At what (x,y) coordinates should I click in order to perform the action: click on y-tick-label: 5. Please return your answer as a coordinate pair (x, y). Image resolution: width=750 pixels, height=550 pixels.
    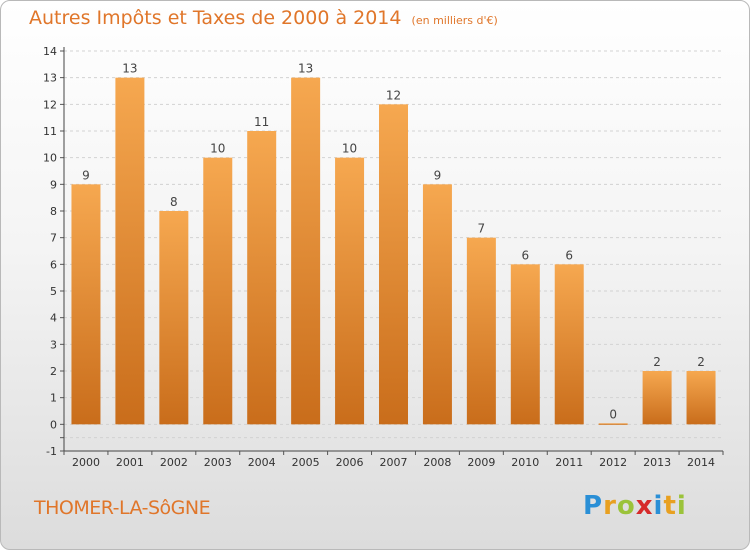
    Looking at the image, I should click on (53, 291).